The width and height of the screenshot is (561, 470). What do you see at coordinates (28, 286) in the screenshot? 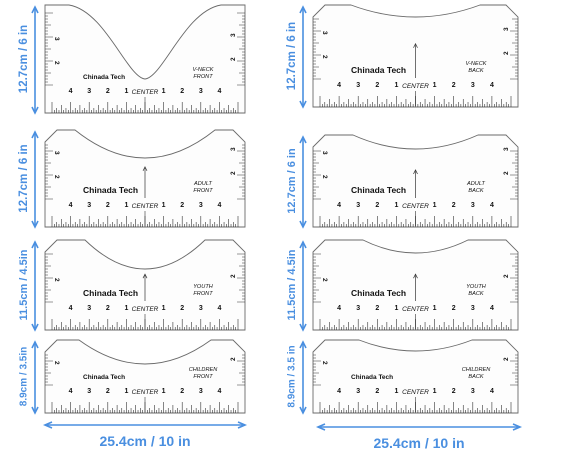
I see `height-dimension: 11.5cm / 4.5in` at bounding box center [28, 286].